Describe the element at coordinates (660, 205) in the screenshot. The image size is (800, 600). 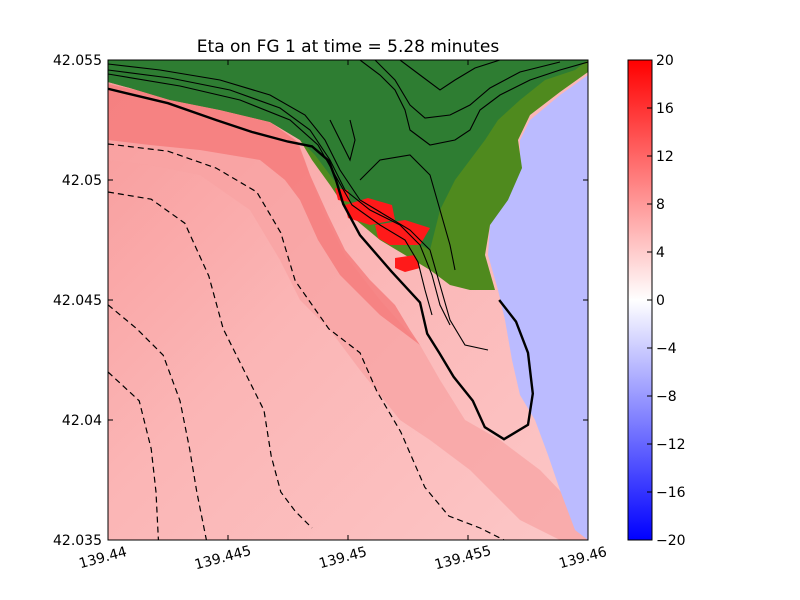
I see `colorbar-tick-label: 8` at that location.